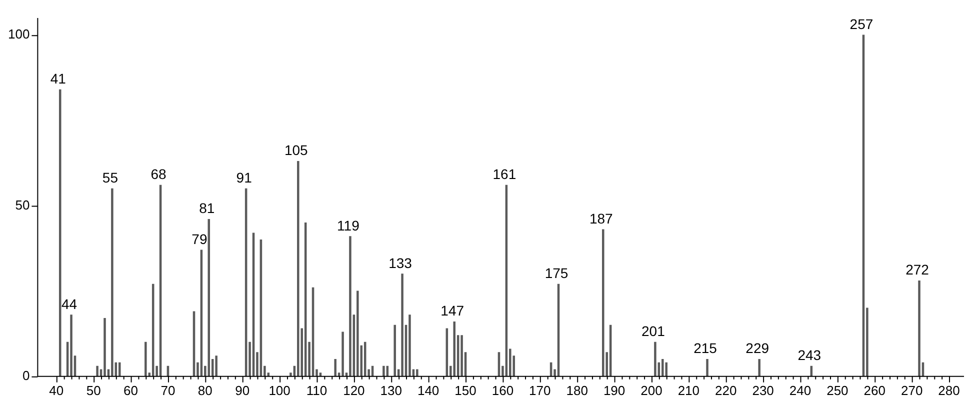 The height and width of the screenshot is (406, 974). Describe the element at coordinates (168, 390) in the screenshot. I see `x-tick-label: 70` at that location.